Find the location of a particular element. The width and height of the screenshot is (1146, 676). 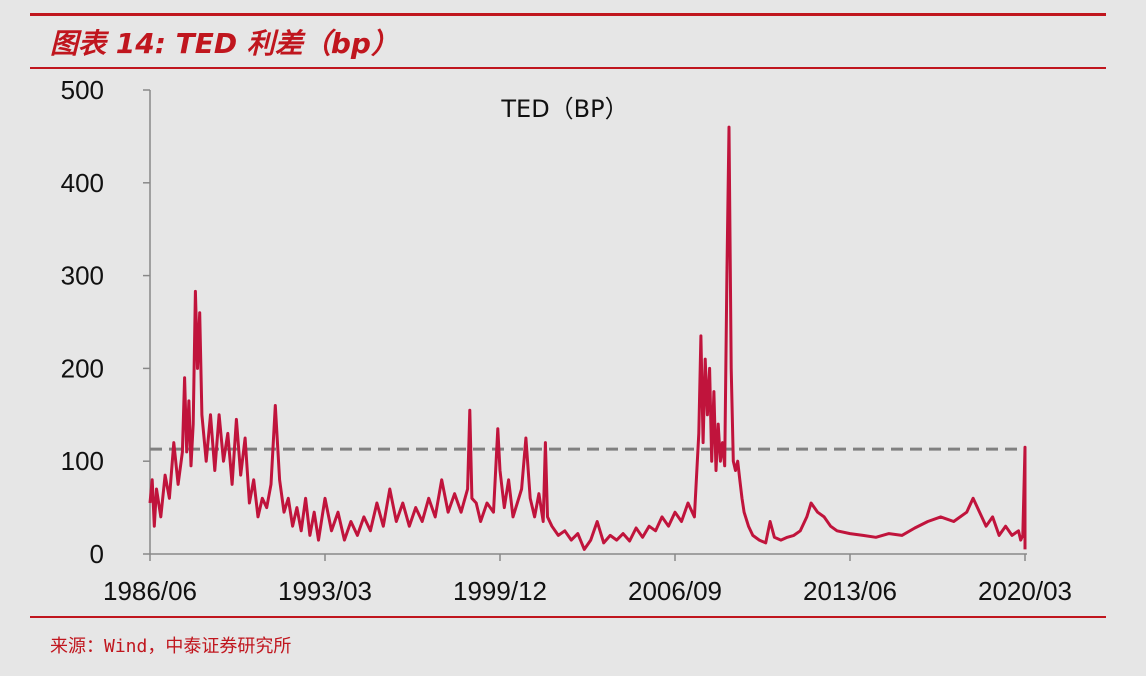

x-tick-label: 1999/12 is located at coordinates (500, 591).